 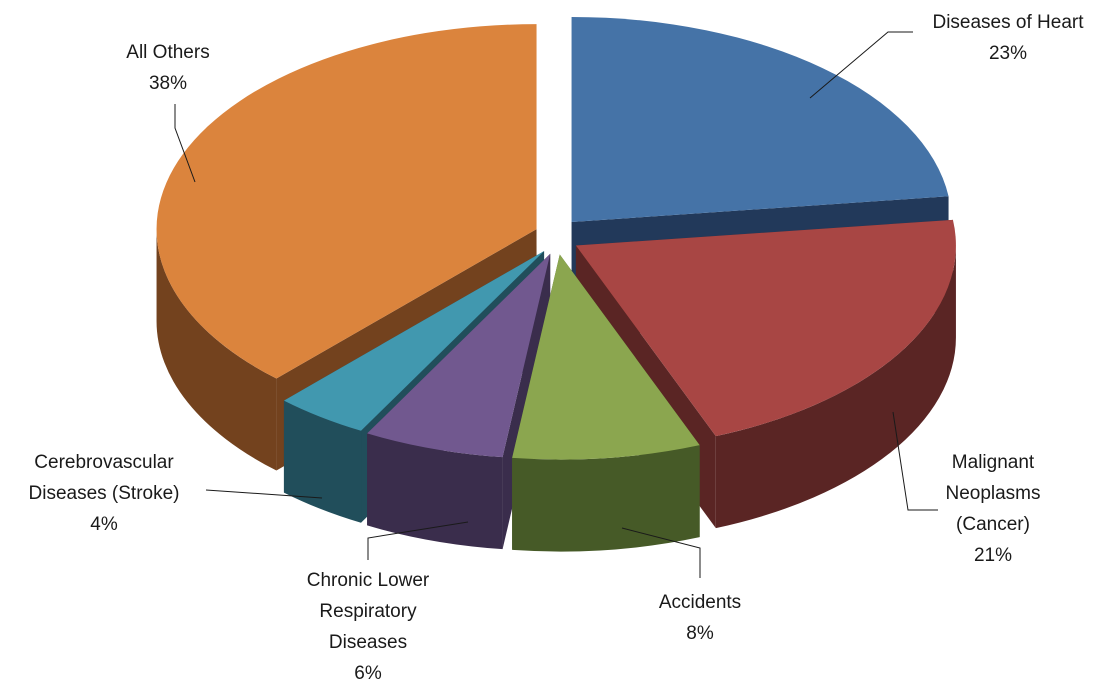 What do you see at coordinates (322, 461) in the screenshot?
I see `cerebrovascular-diseases-stroke-outer-side` at bounding box center [322, 461].